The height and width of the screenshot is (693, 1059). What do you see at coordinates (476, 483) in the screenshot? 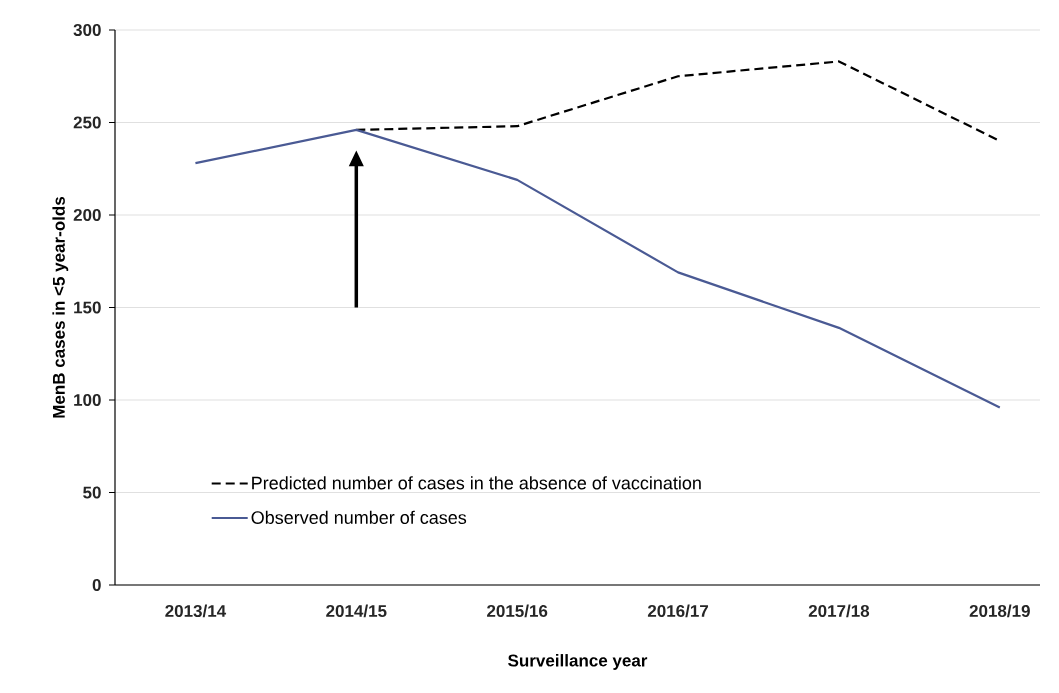
I see `legend-label: Predicted number of cases in the absence of vaccination` at bounding box center [476, 483].